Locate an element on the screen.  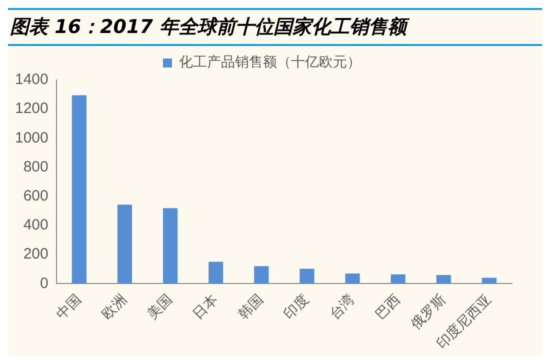
x-tick-label: 印度 is located at coordinates (296, 307).